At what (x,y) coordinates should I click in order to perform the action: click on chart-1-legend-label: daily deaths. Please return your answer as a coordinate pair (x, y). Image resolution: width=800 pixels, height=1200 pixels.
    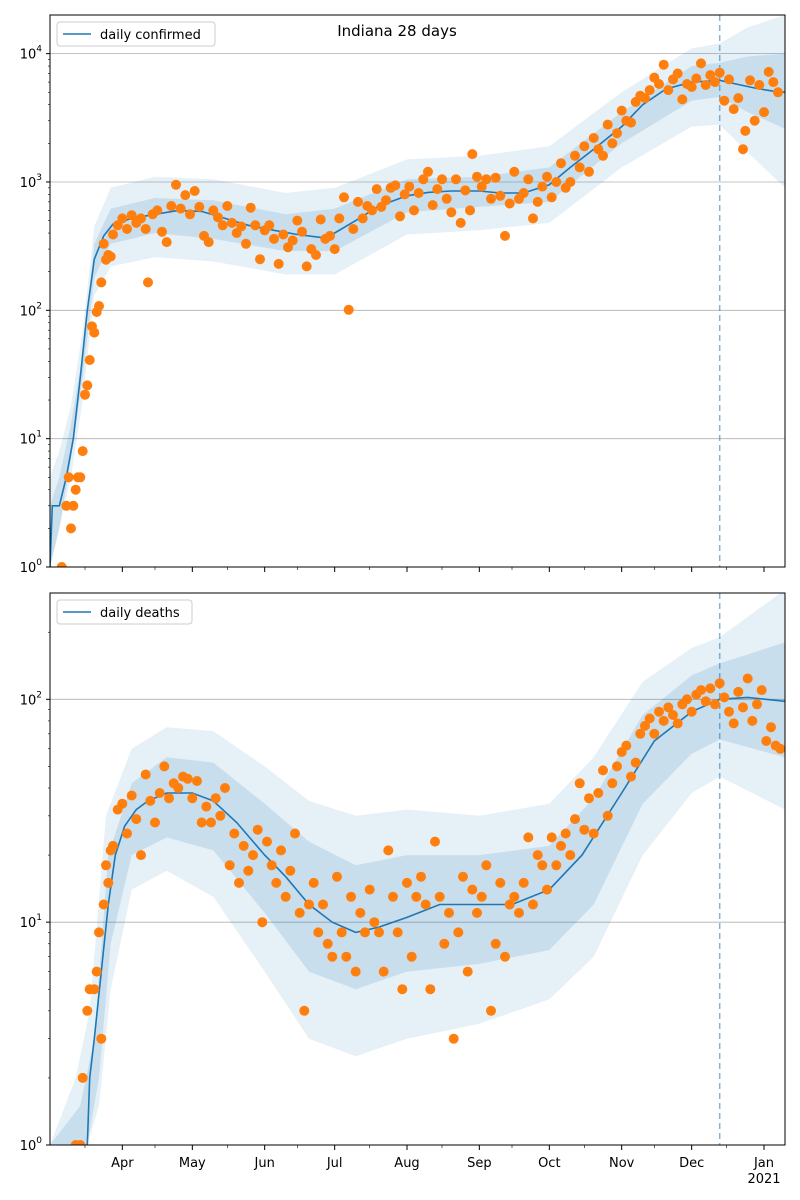
    Looking at the image, I should click on (140, 613).